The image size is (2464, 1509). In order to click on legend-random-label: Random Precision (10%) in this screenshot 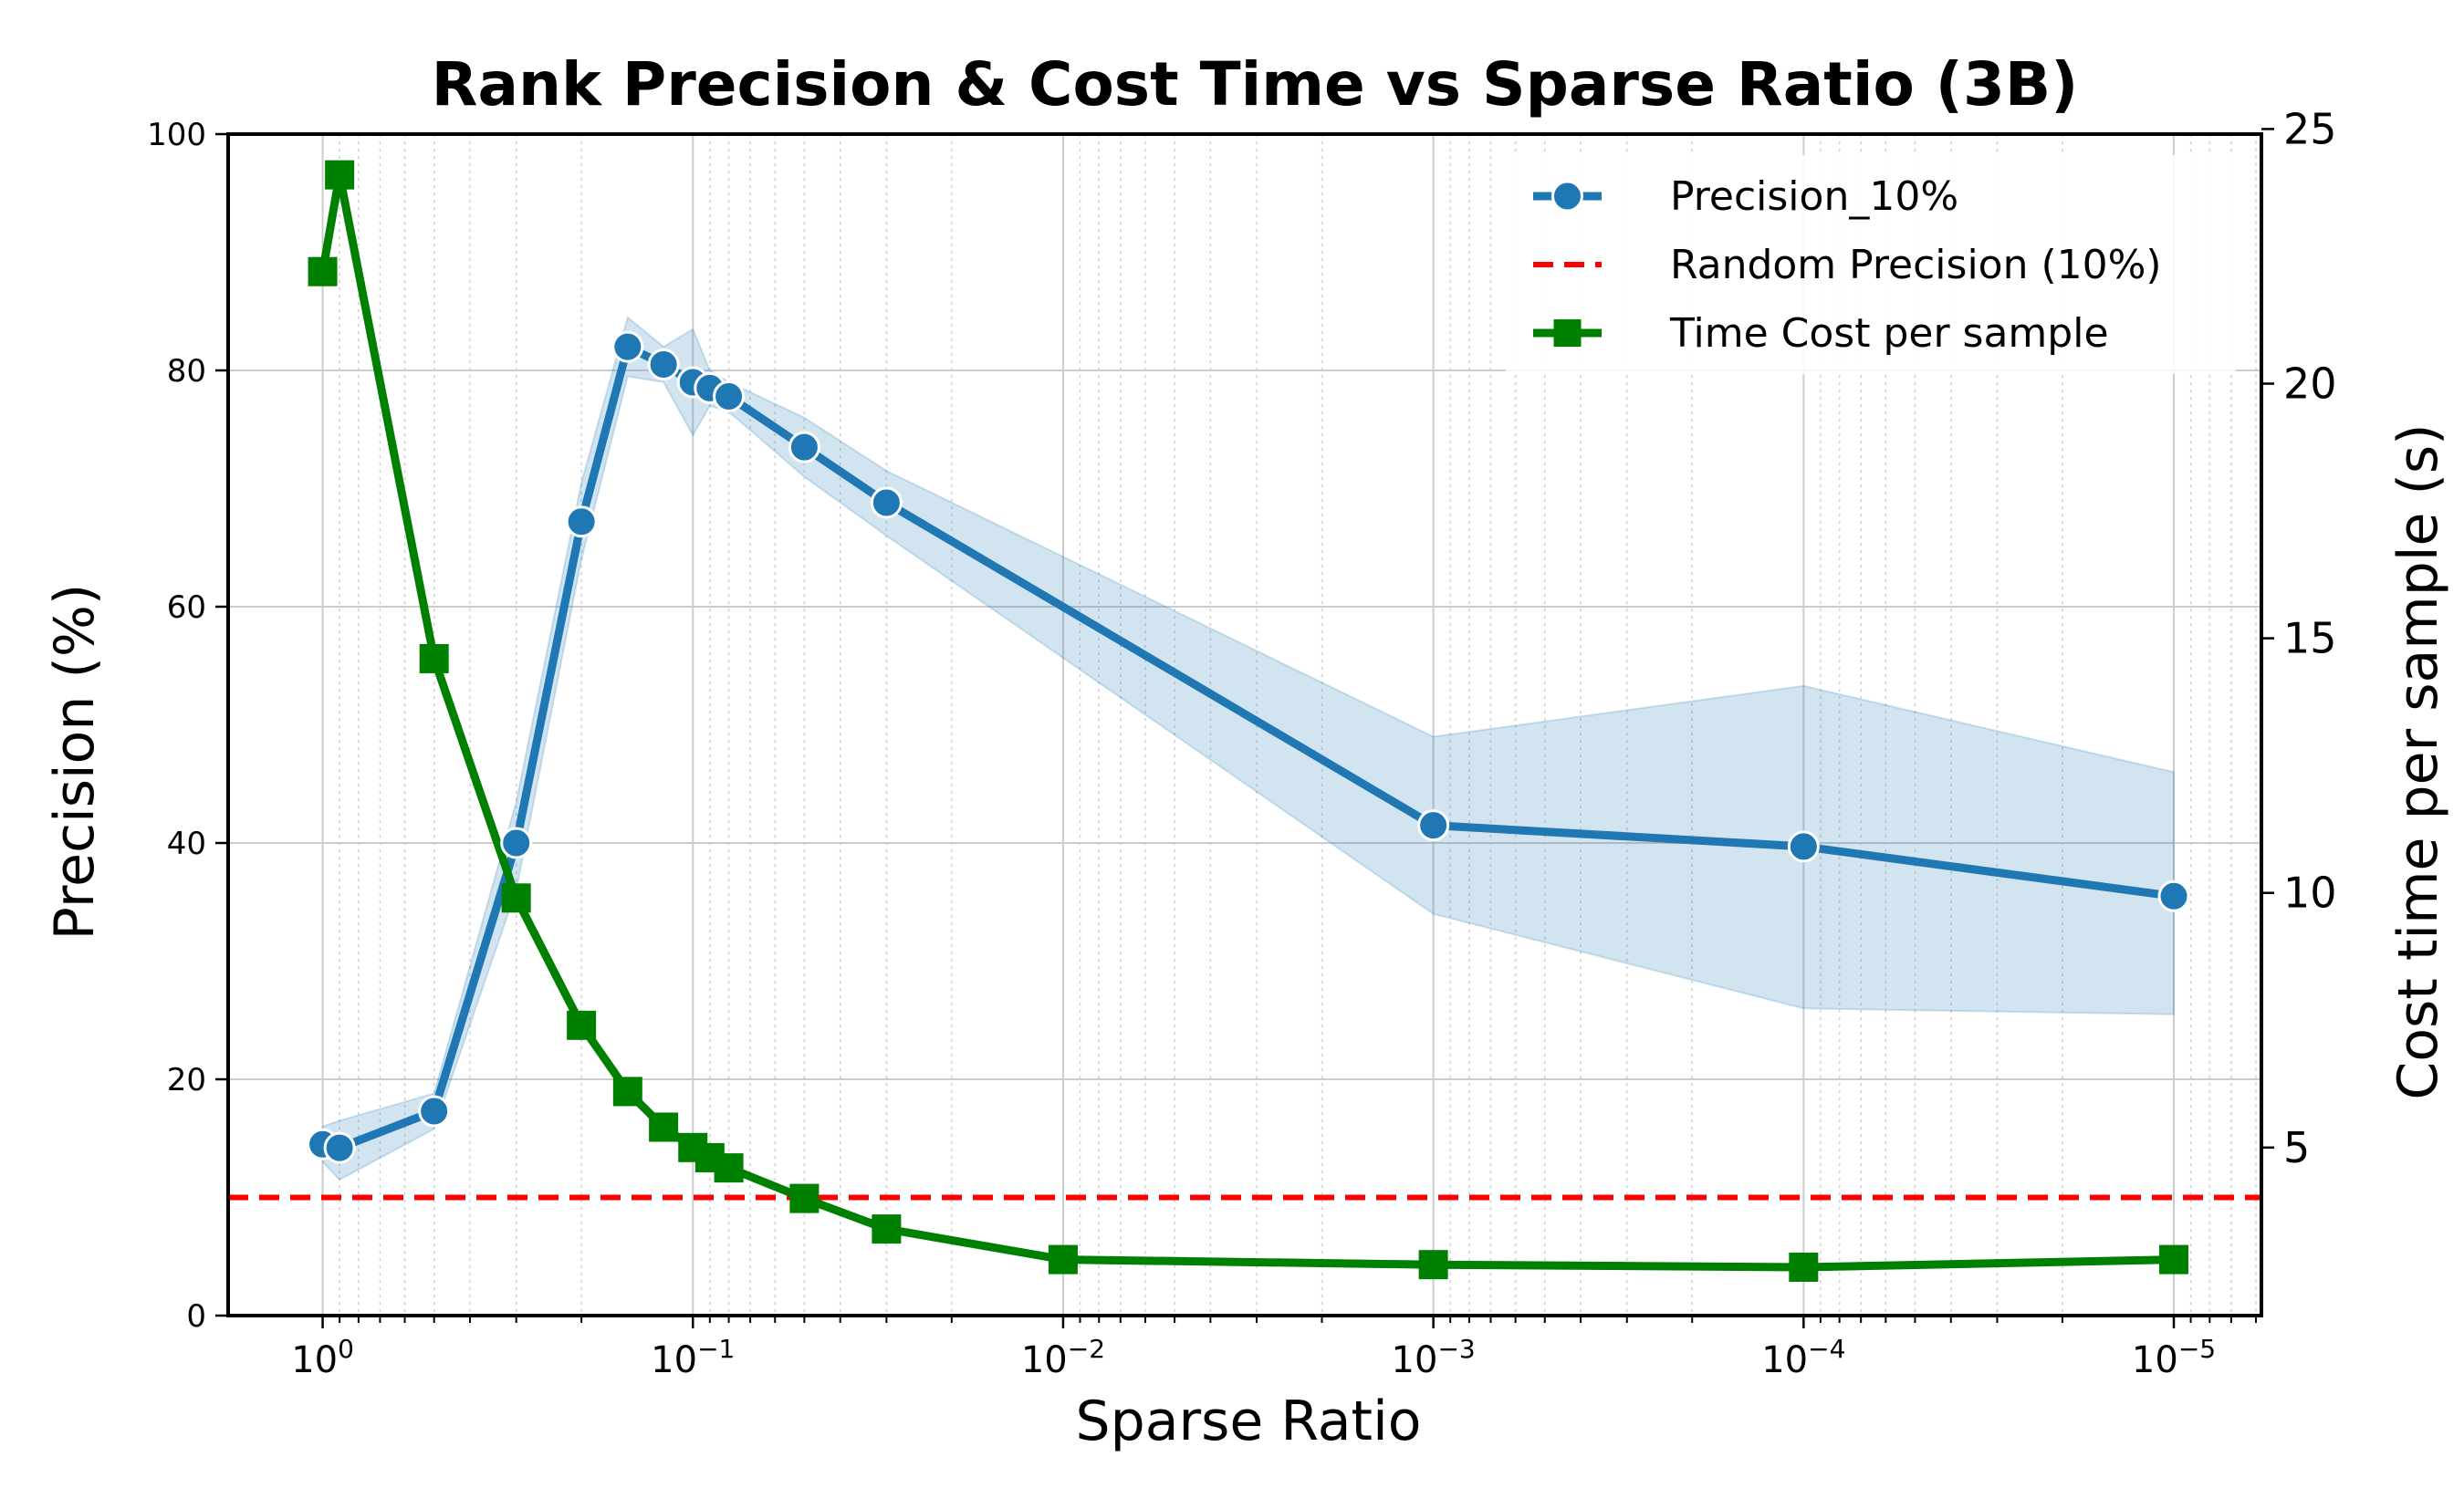, I will do `click(1916, 265)`.